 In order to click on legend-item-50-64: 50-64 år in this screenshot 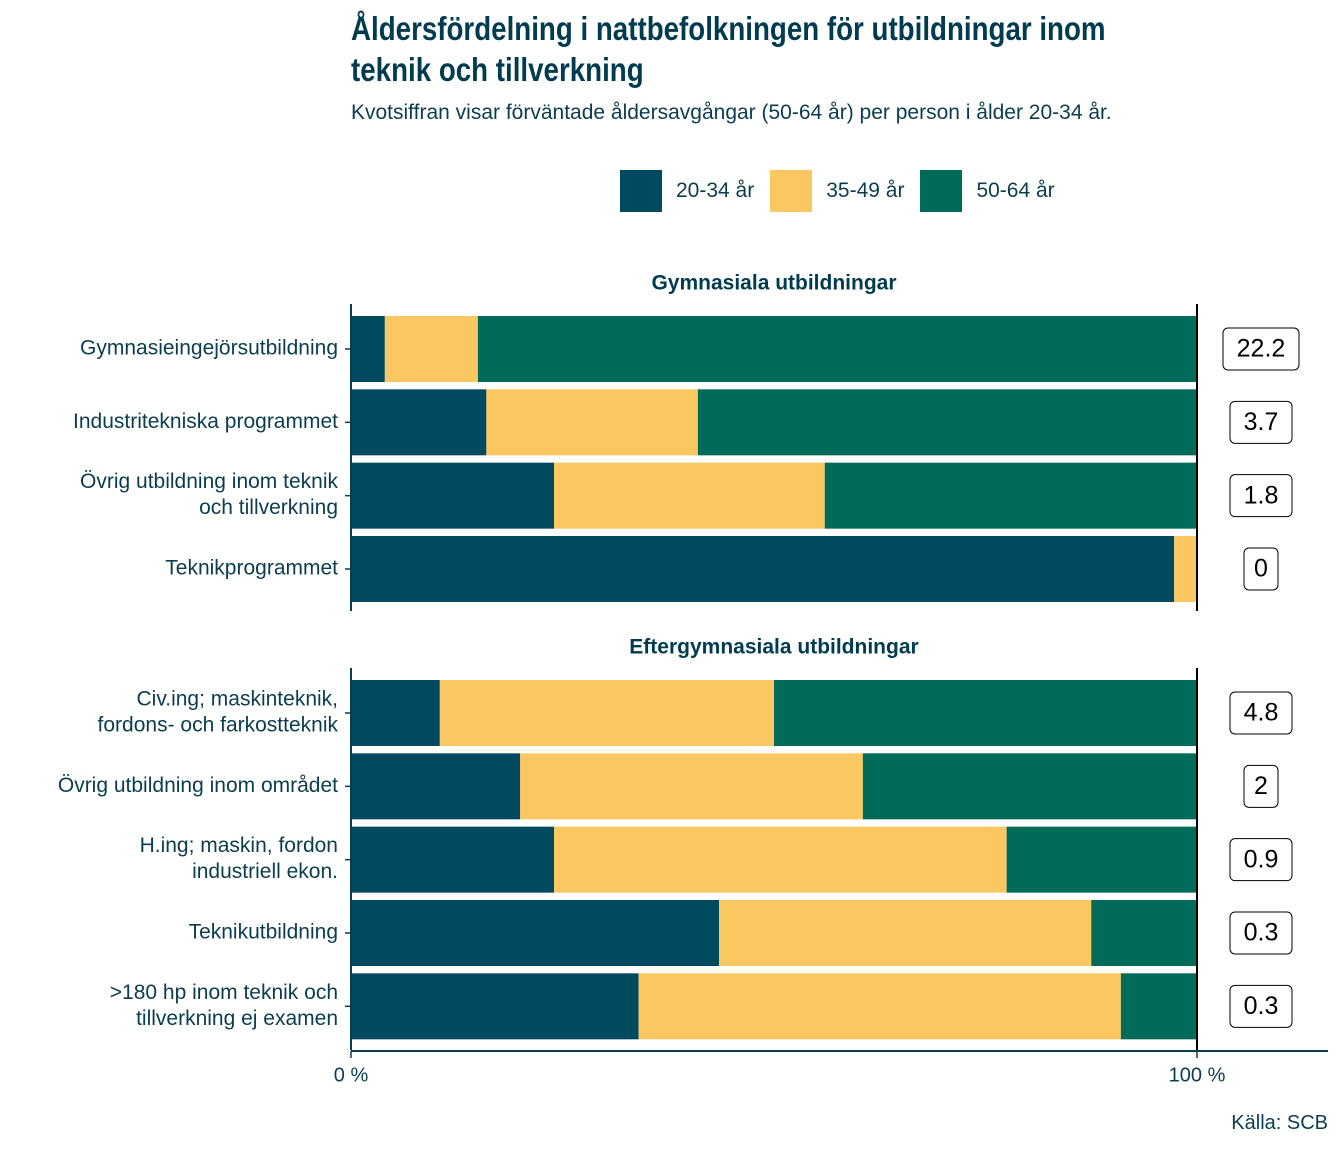, I will do `click(987, 191)`.